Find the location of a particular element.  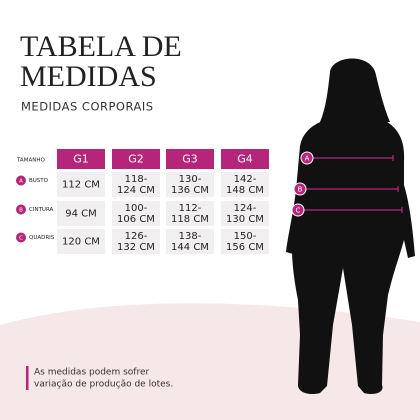

subtitle: MEDIDAS CORPORAIS is located at coordinates (87, 107).